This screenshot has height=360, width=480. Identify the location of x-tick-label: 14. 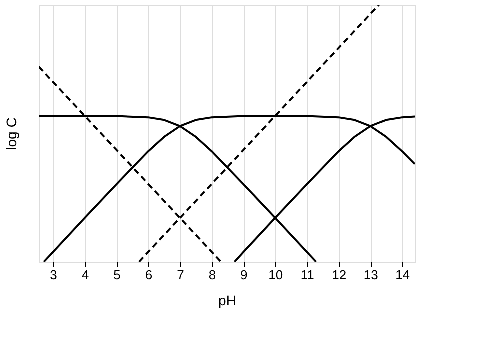
(403, 275).